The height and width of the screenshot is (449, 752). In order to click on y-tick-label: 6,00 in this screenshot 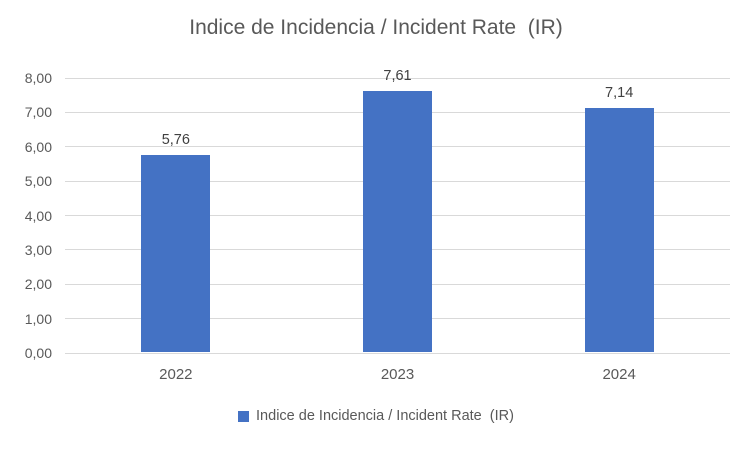, I will do `click(38, 146)`.